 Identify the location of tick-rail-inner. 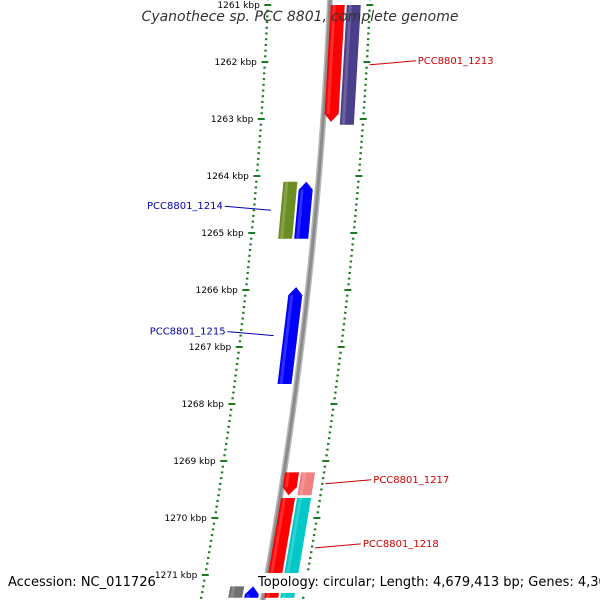
(236, 299).